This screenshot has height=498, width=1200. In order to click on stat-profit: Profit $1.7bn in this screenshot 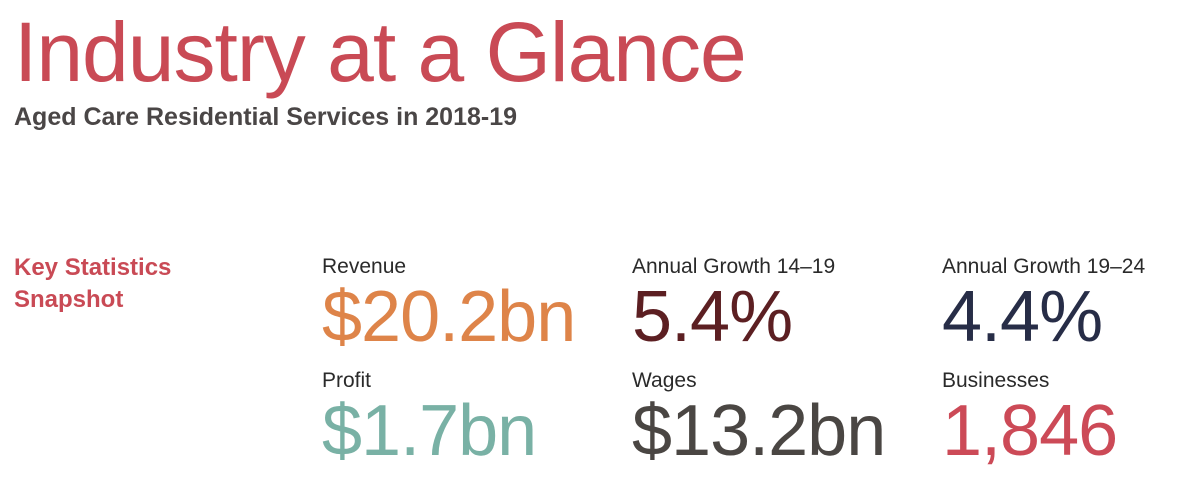, I will do `click(429, 419)`.